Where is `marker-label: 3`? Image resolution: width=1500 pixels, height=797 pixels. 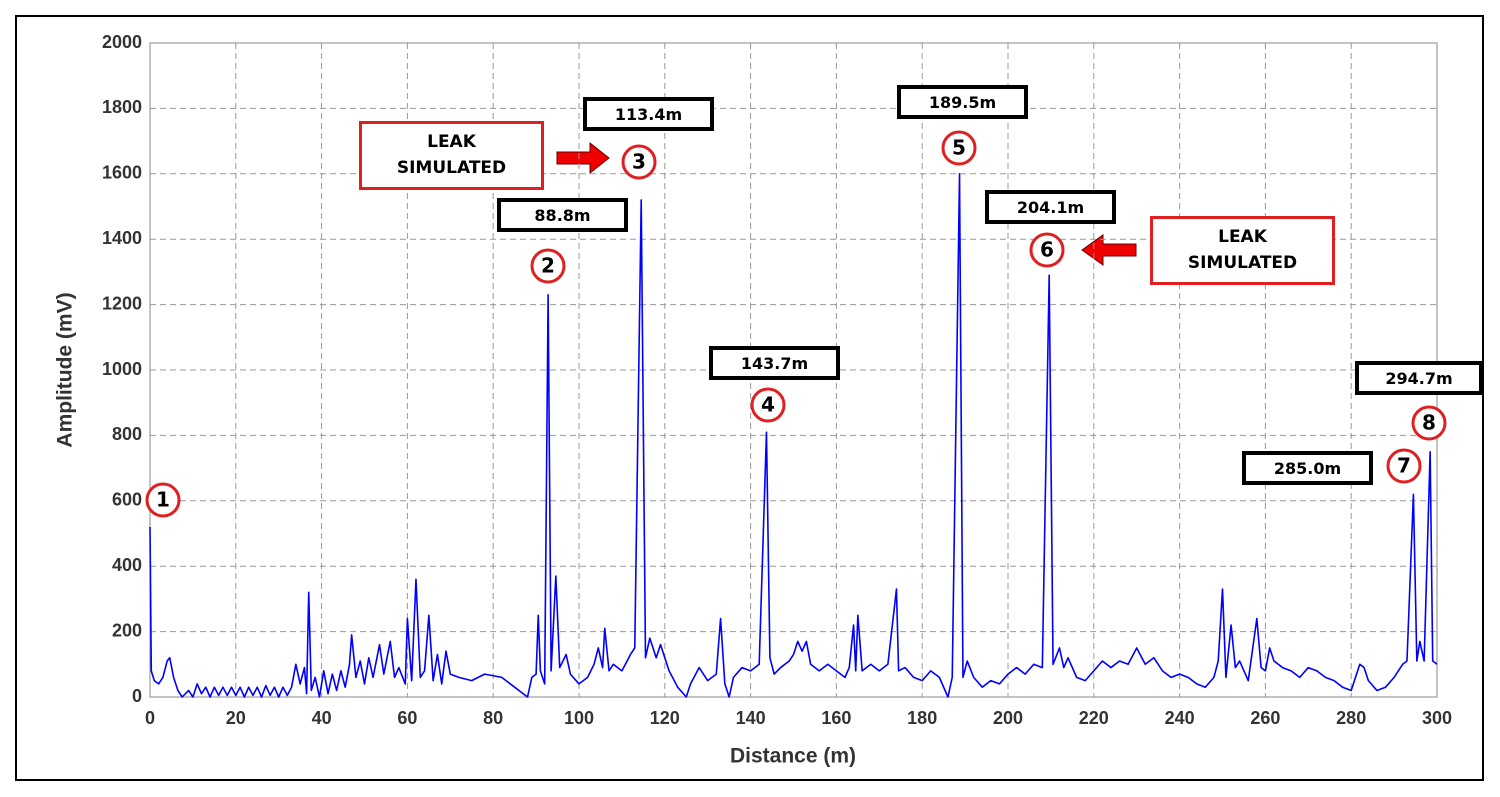 marker-label: 3 is located at coordinates (639, 162).